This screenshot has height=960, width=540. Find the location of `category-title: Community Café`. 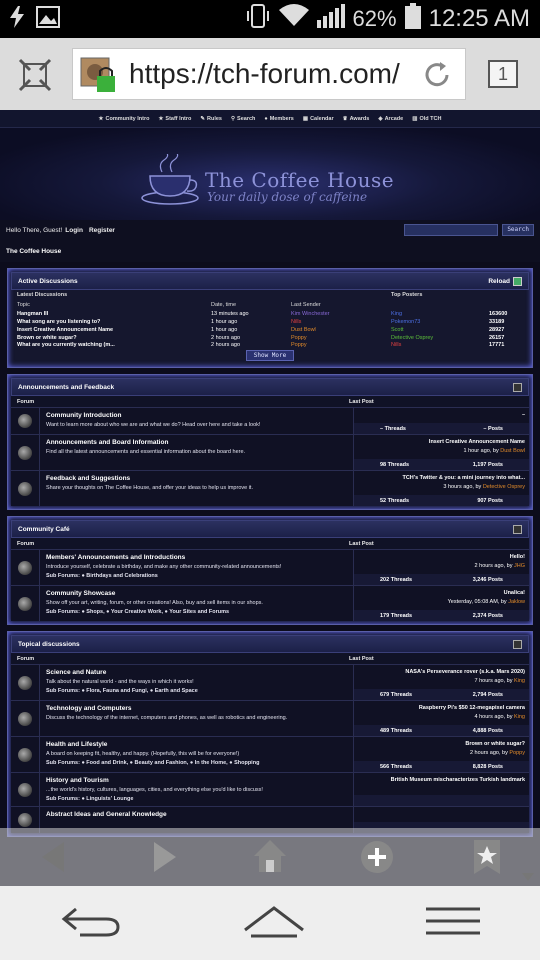

category-title: Community Café is located at coordinates (44, 529).